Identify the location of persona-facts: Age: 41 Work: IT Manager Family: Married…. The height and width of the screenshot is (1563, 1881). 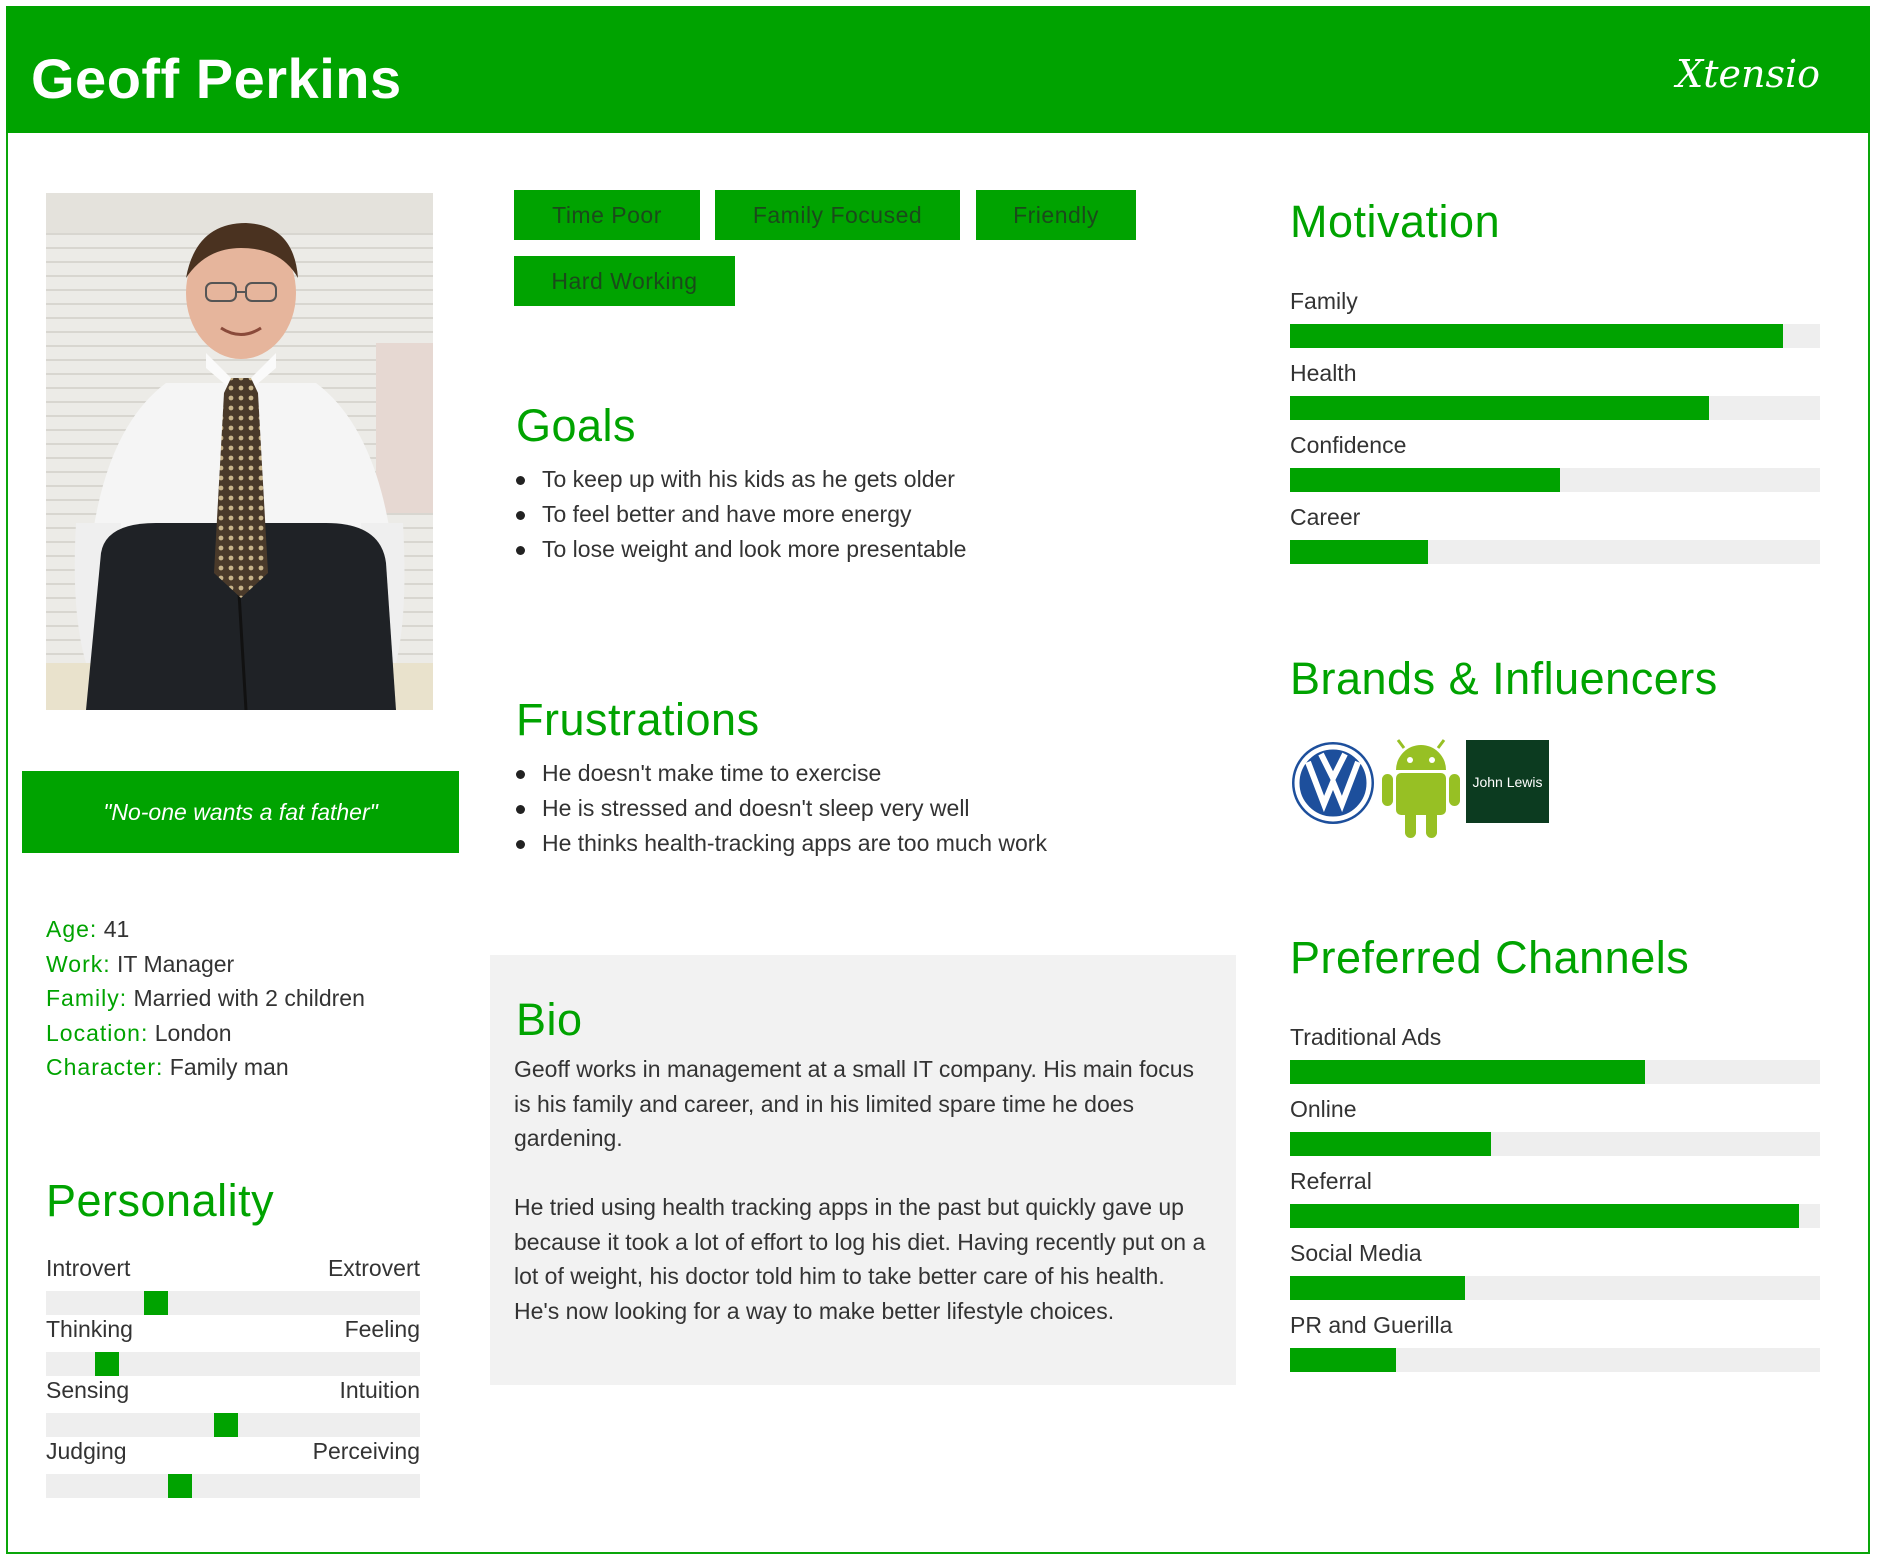
(205, 998).